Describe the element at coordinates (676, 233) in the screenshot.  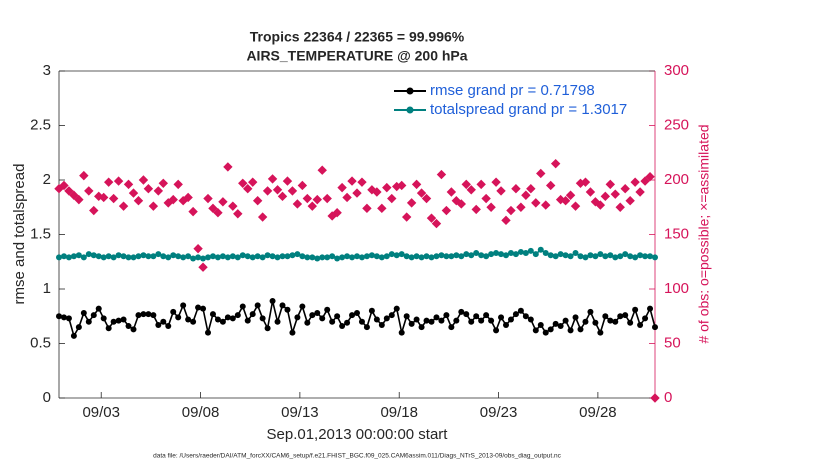
I see `y2-tick-label: 150` at that location.